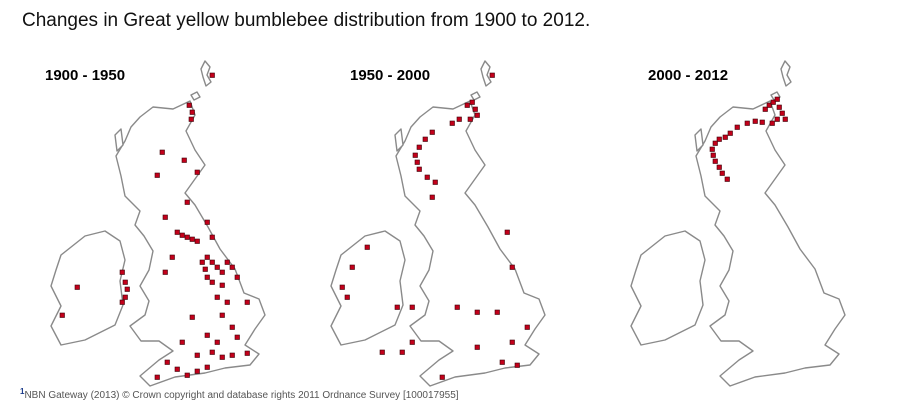  Describe the element at coordinates (748, 139) in the screenshot. I see `records` at that location.